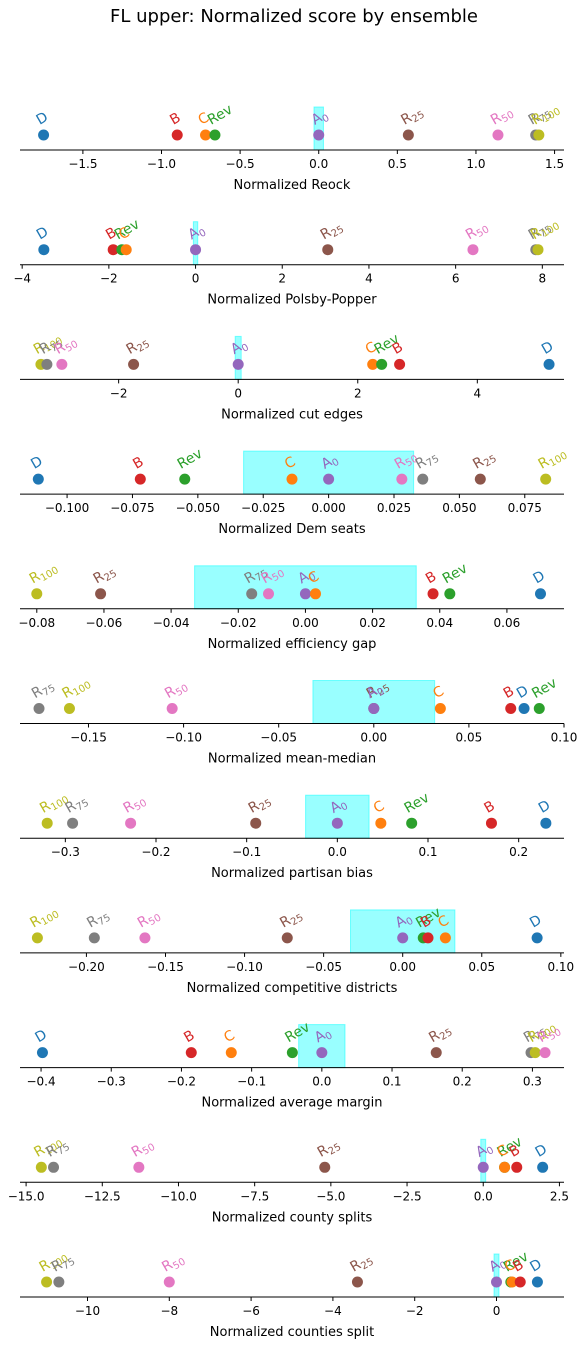  What do you see at coordinates (532, 1082) in the screenshot?
I see `x-tick-label: 0.3` at bounding box center [532, 1082].